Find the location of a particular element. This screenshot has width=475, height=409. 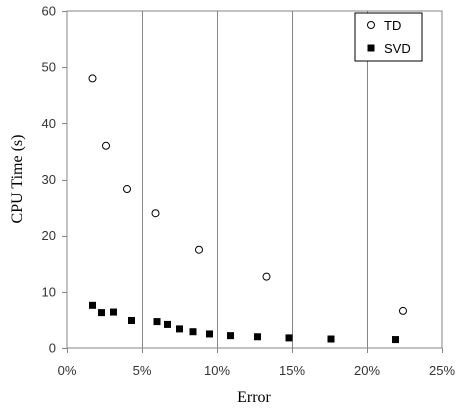

x-tick-label: 15% is located at coordinates (292, 370).